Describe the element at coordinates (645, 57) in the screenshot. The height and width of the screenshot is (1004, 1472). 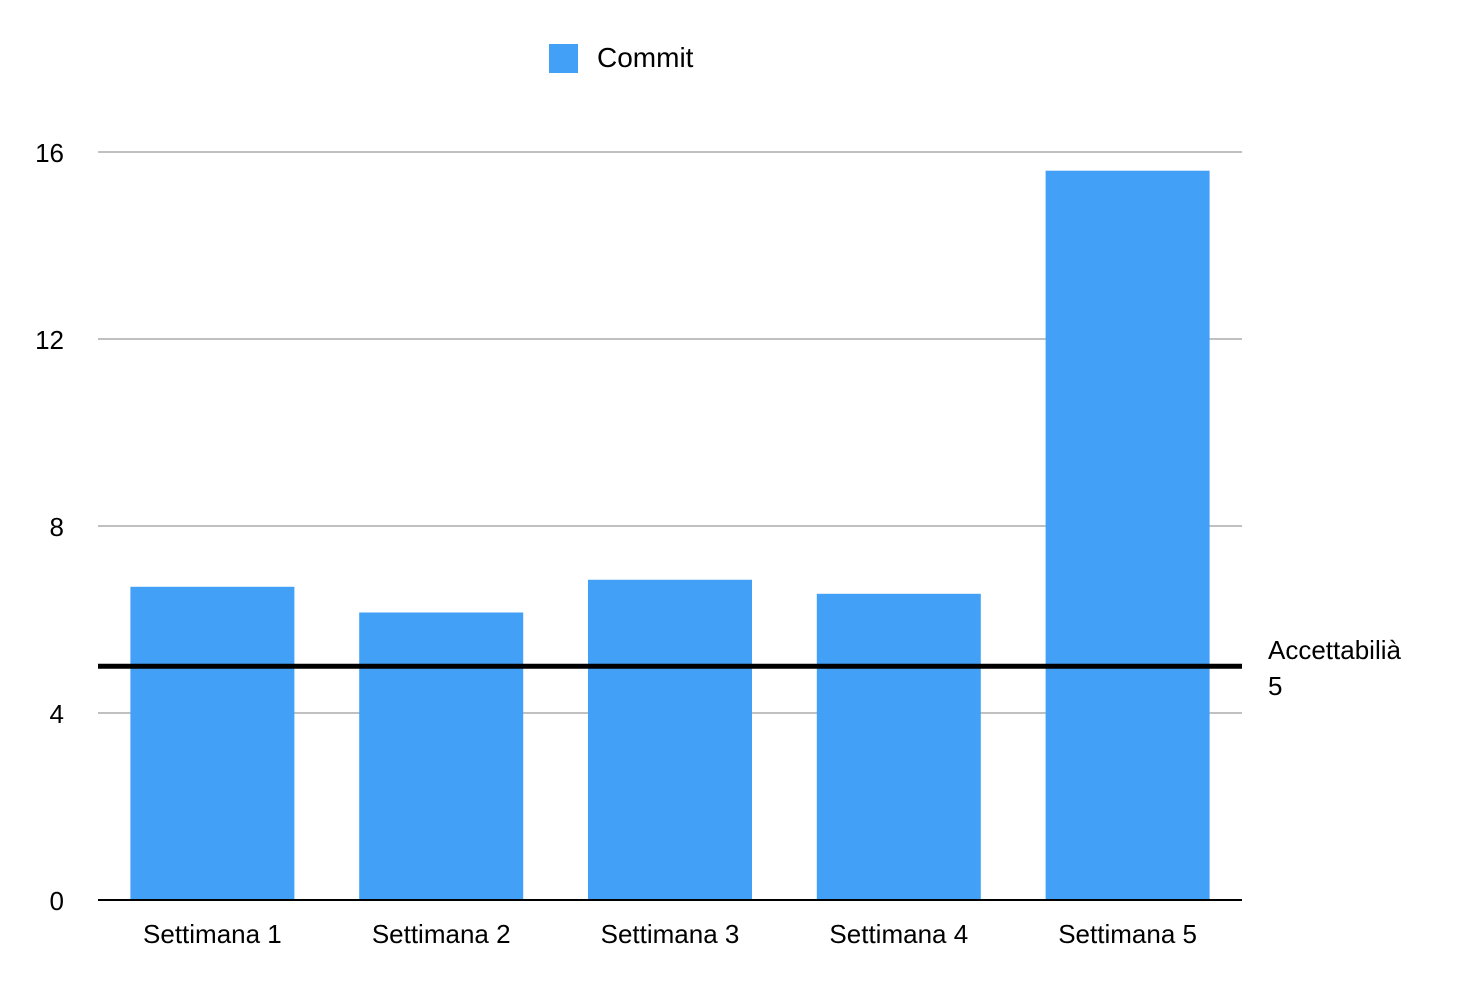
I see `legend-label-commit: Commit` at that location.